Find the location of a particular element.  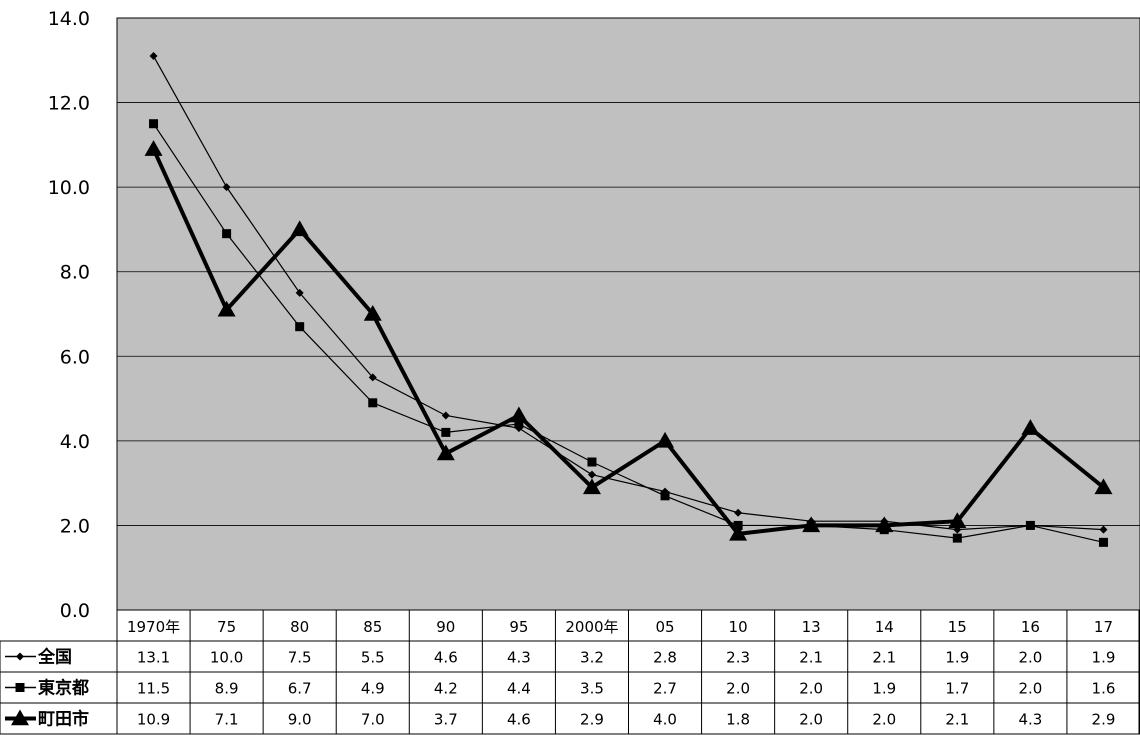

x-tick-label: 90 is located at coordinates (445, 627).